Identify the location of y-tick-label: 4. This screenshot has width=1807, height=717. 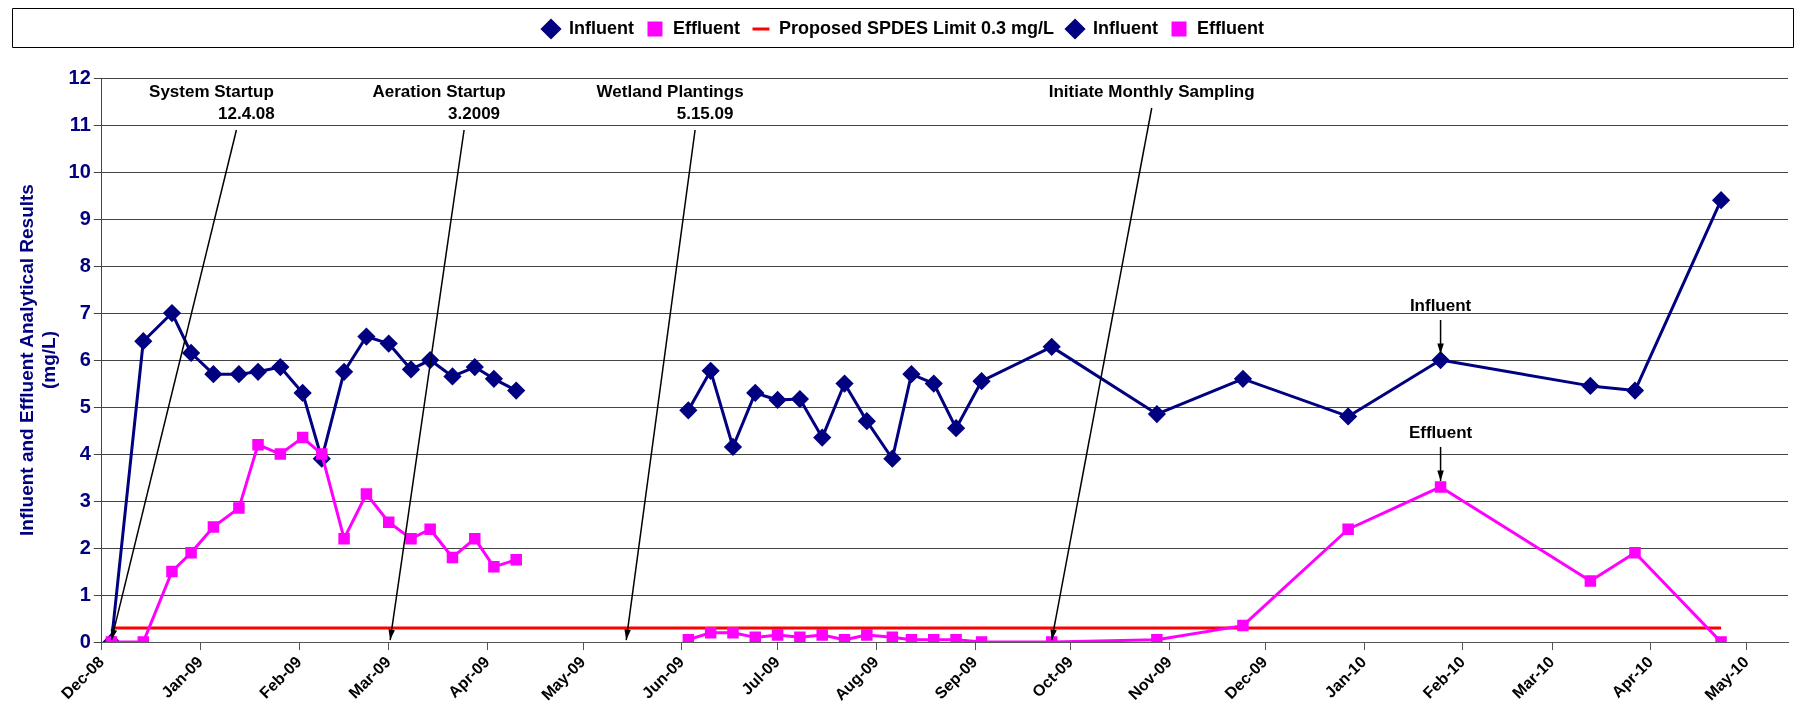
(85, 452).